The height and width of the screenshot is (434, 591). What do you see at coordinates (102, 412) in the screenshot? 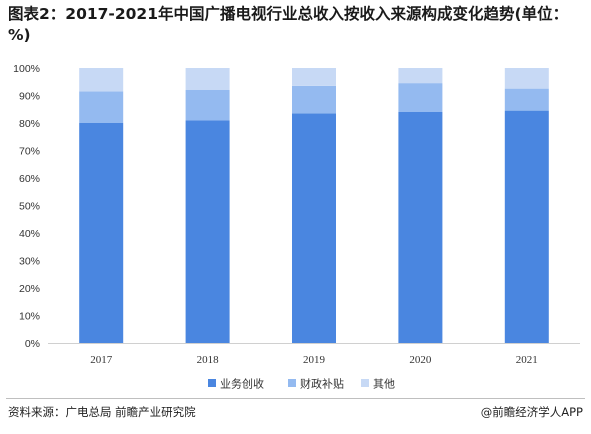
I see `source-note: 资料来源：广电总局 前瞻产业研究院` at bounding box center [102, 412].